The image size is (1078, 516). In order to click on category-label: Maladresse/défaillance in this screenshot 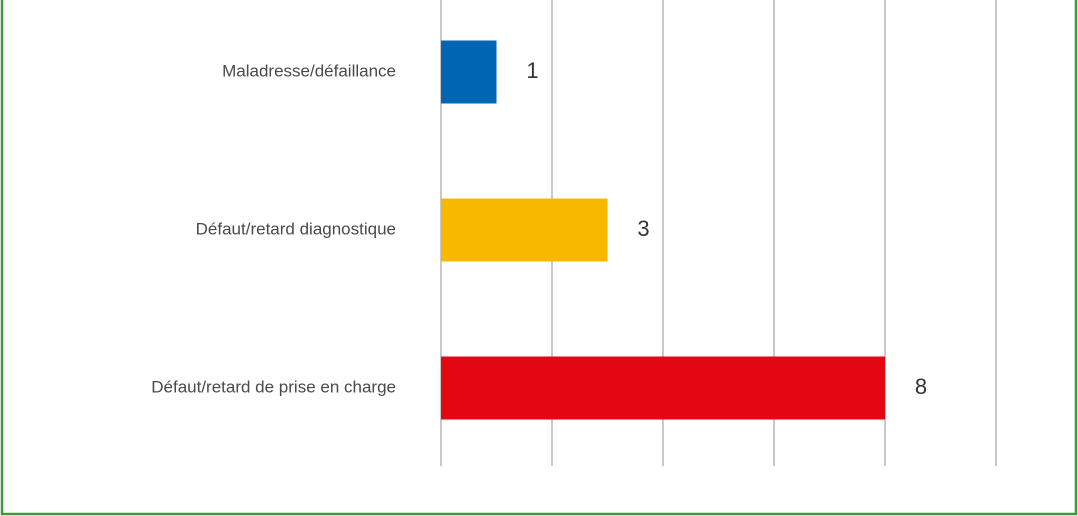, I will do `click(309, 70)`.